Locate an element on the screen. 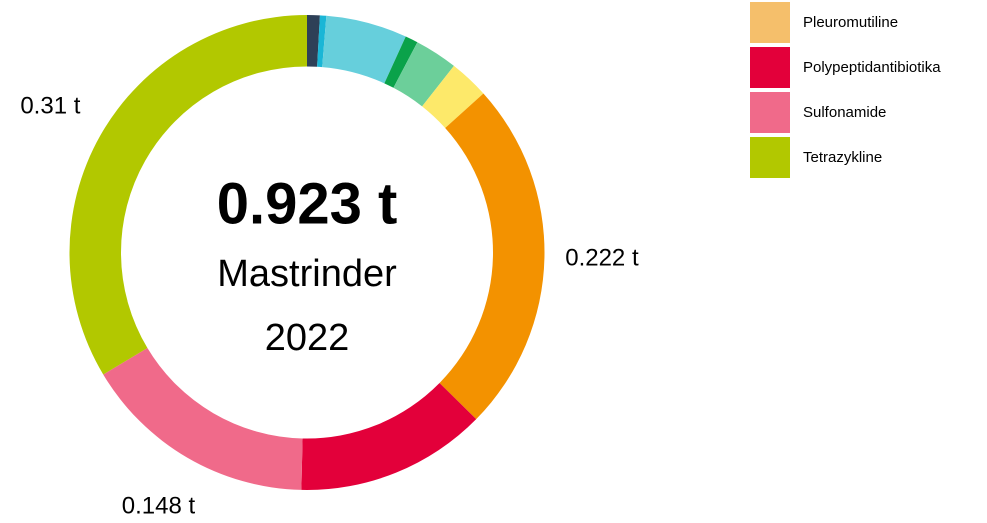 The width and height of the screenshot is (987, 523). legend-label: Sulfonamide is located at coordinates (844, 112).